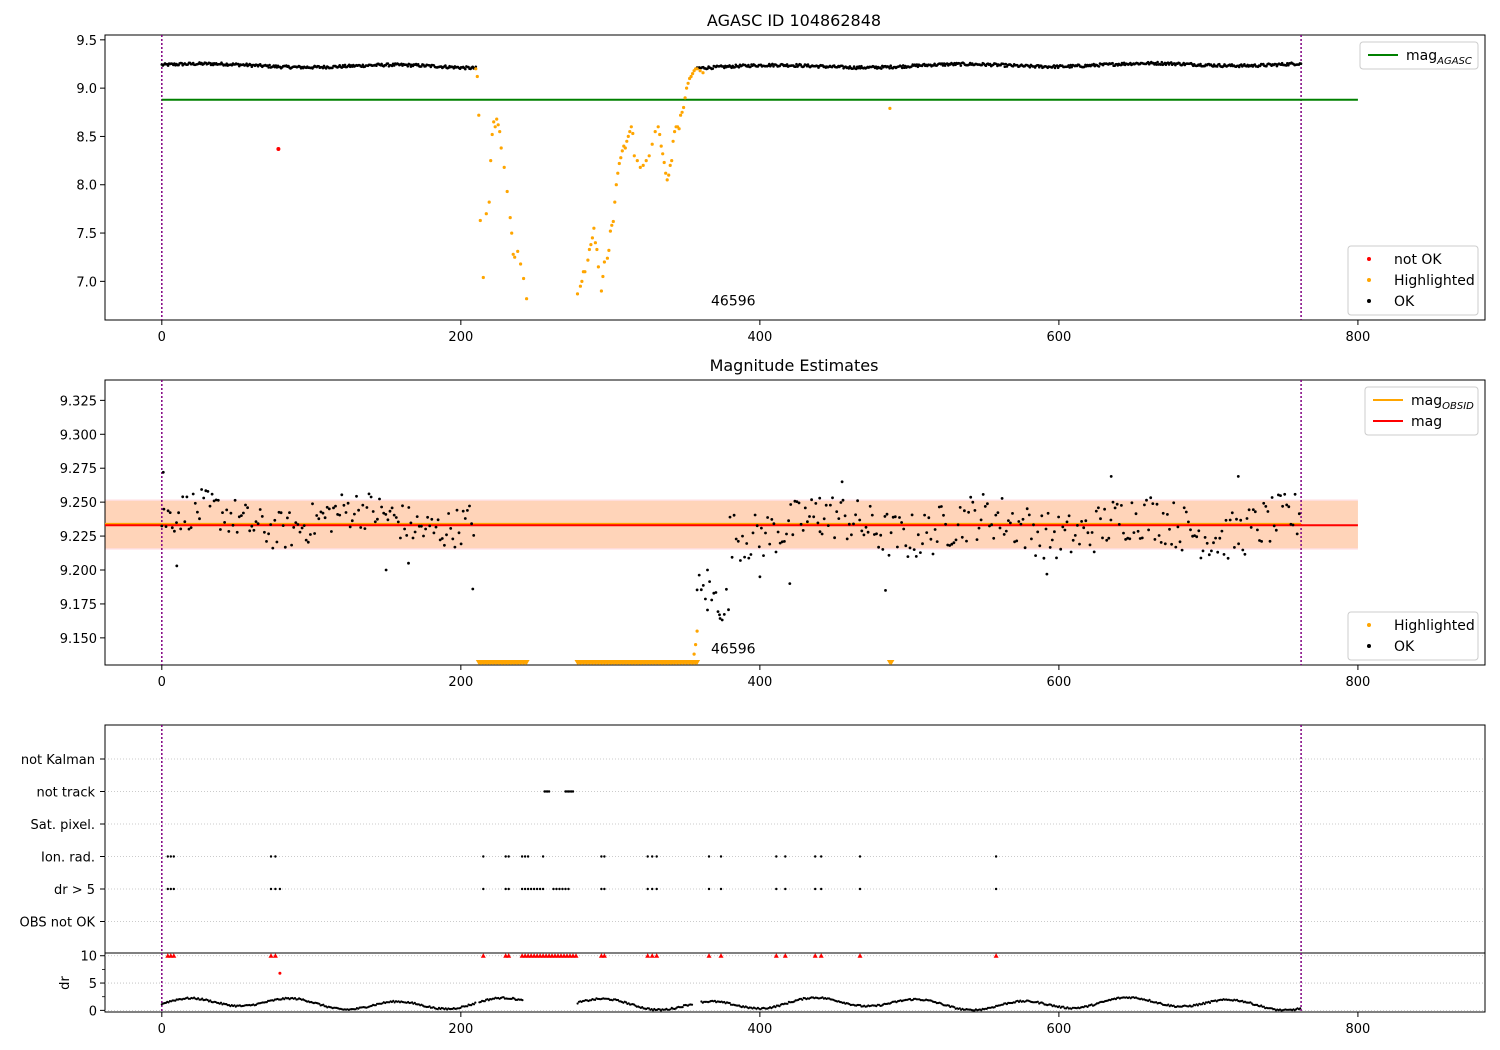 The height and width of the screenshot is (1050, 1500). I want to click on dr-clipped-marker, so click(785, 955).